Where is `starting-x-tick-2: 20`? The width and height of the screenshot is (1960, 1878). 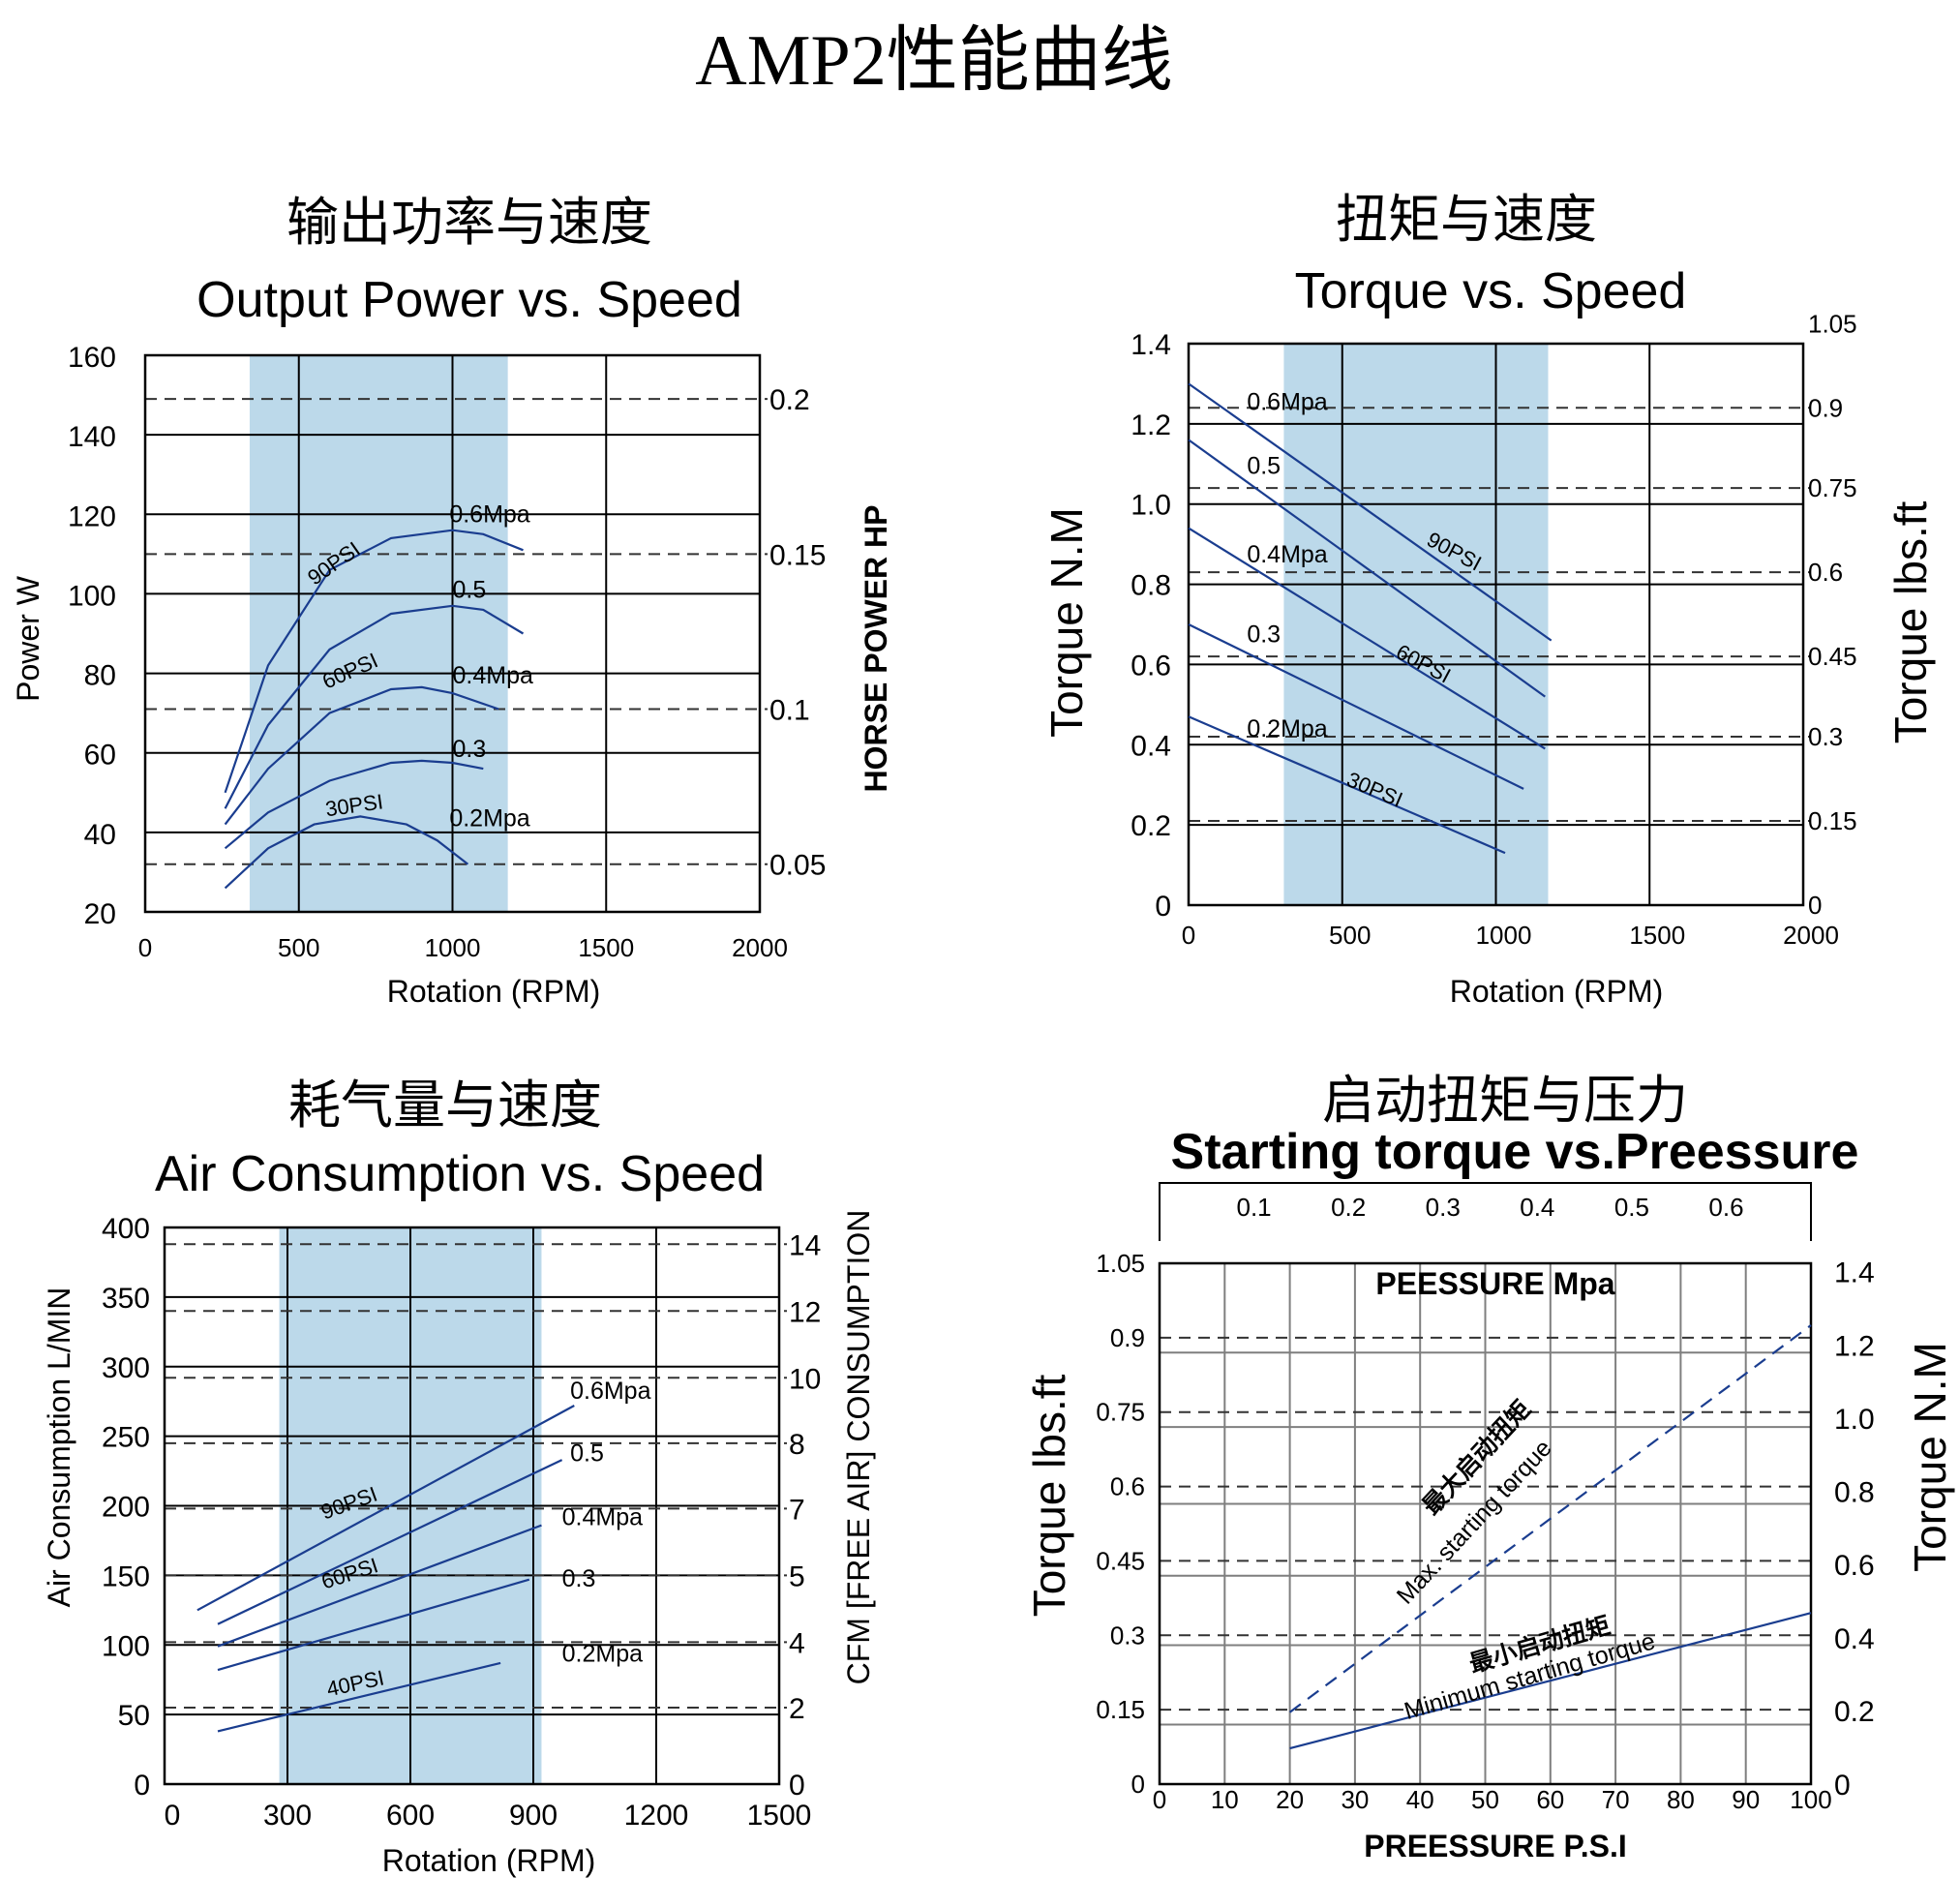 starting-x-tick-2: 20 is located at coordinates (1290, 1800).